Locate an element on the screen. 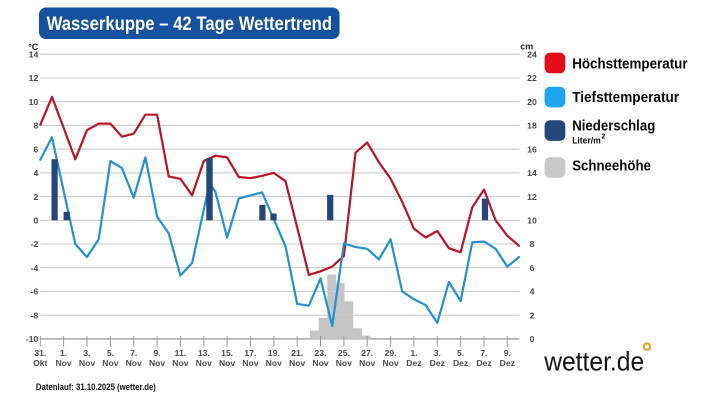 The width and height of the screenshot is (717, 403). svg-text: Tiefsttemperatur is located at coordinates (625, 97).